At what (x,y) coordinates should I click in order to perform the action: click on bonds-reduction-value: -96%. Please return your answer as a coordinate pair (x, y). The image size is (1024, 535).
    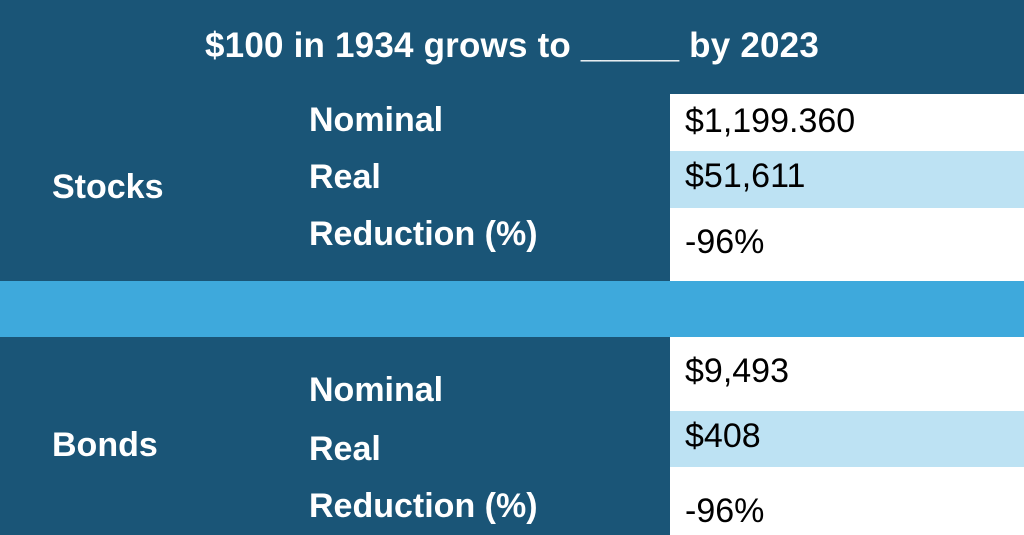
    Looking at the image, I should click on (725, 511).